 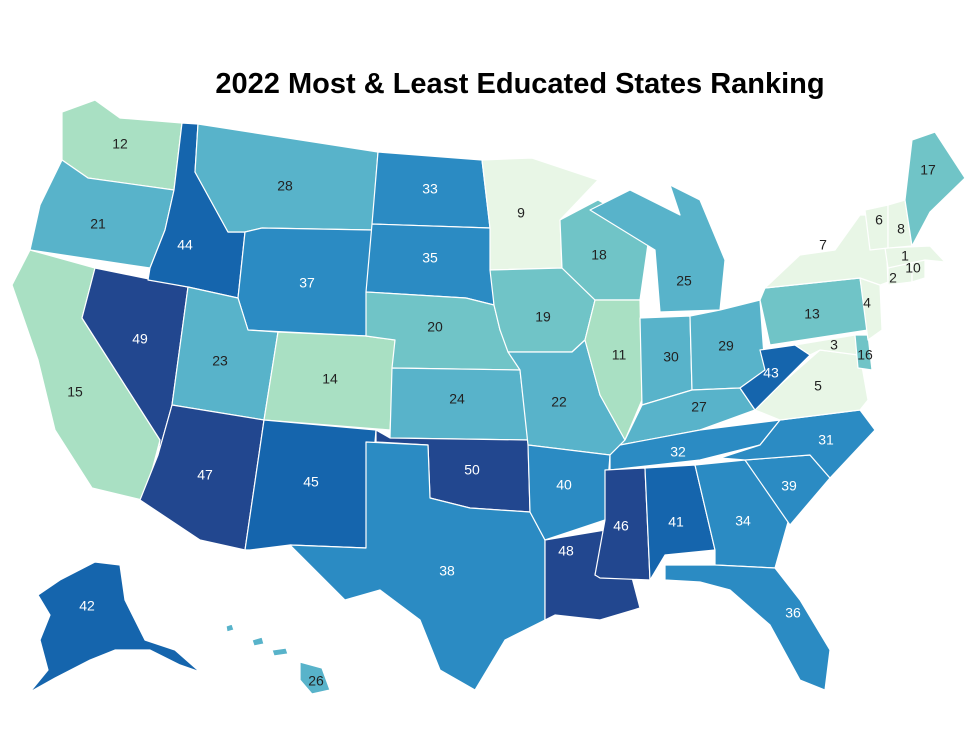 What do you see at coordinates (430, 258) in the screenshot?
I see `label-sd: 35` at bounding box center [430, 258].